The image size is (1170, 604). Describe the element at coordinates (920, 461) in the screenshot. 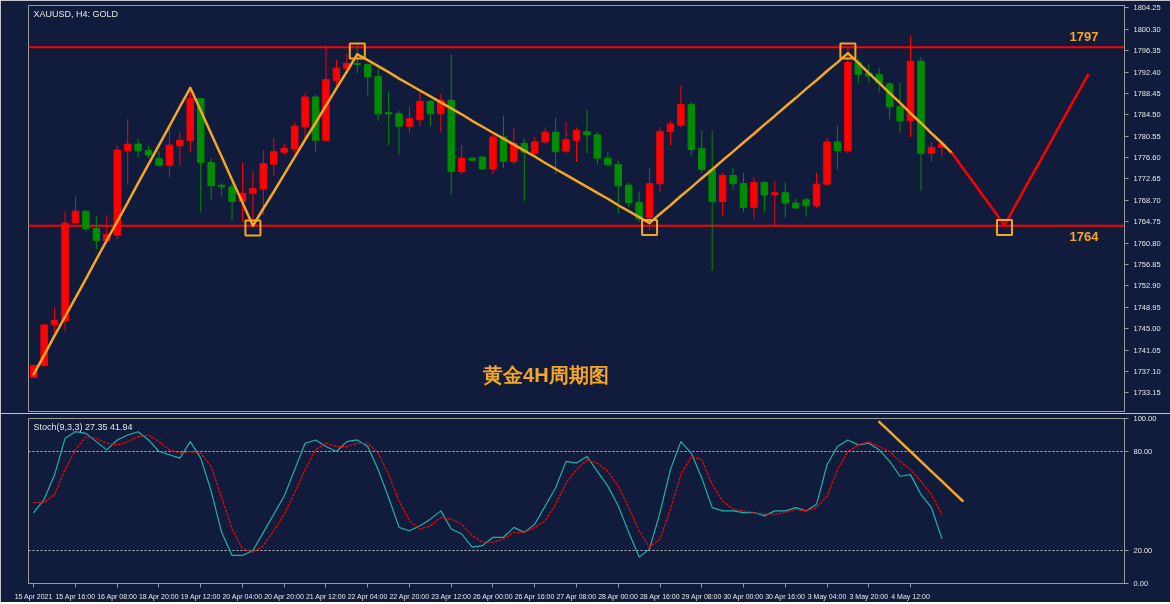

I see `line-series` at that location.